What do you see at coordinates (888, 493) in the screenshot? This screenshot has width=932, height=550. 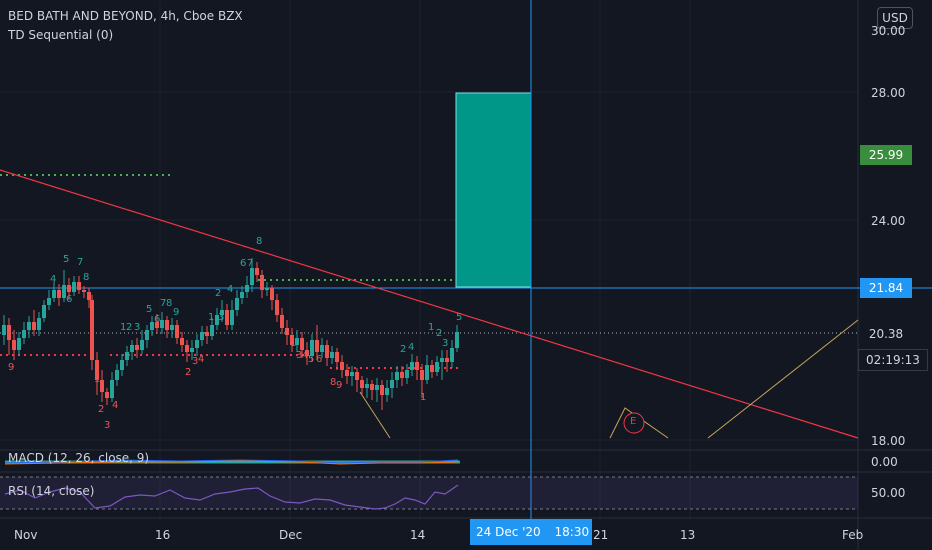 I see `rsi-axis-value: 50.00` at bounding box center [888, 493].